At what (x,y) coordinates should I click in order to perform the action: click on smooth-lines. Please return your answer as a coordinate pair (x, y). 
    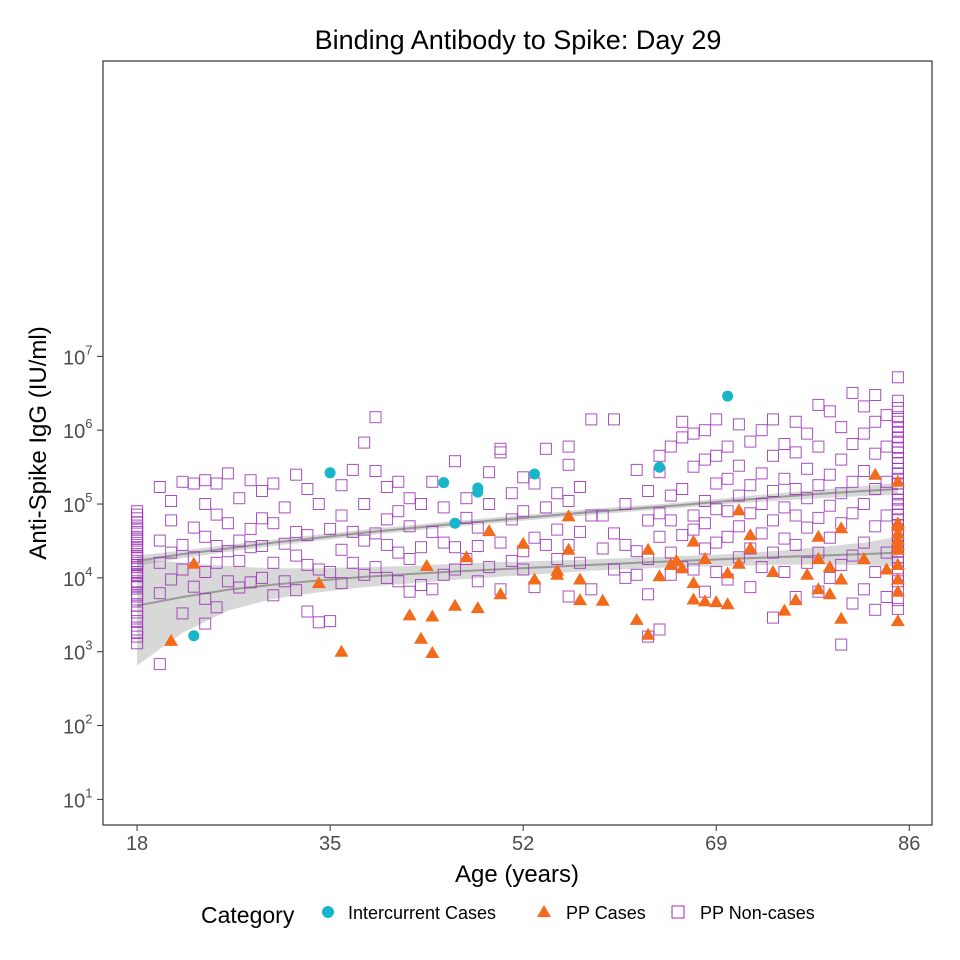
    Looking at the image, I should click on (517, 547).